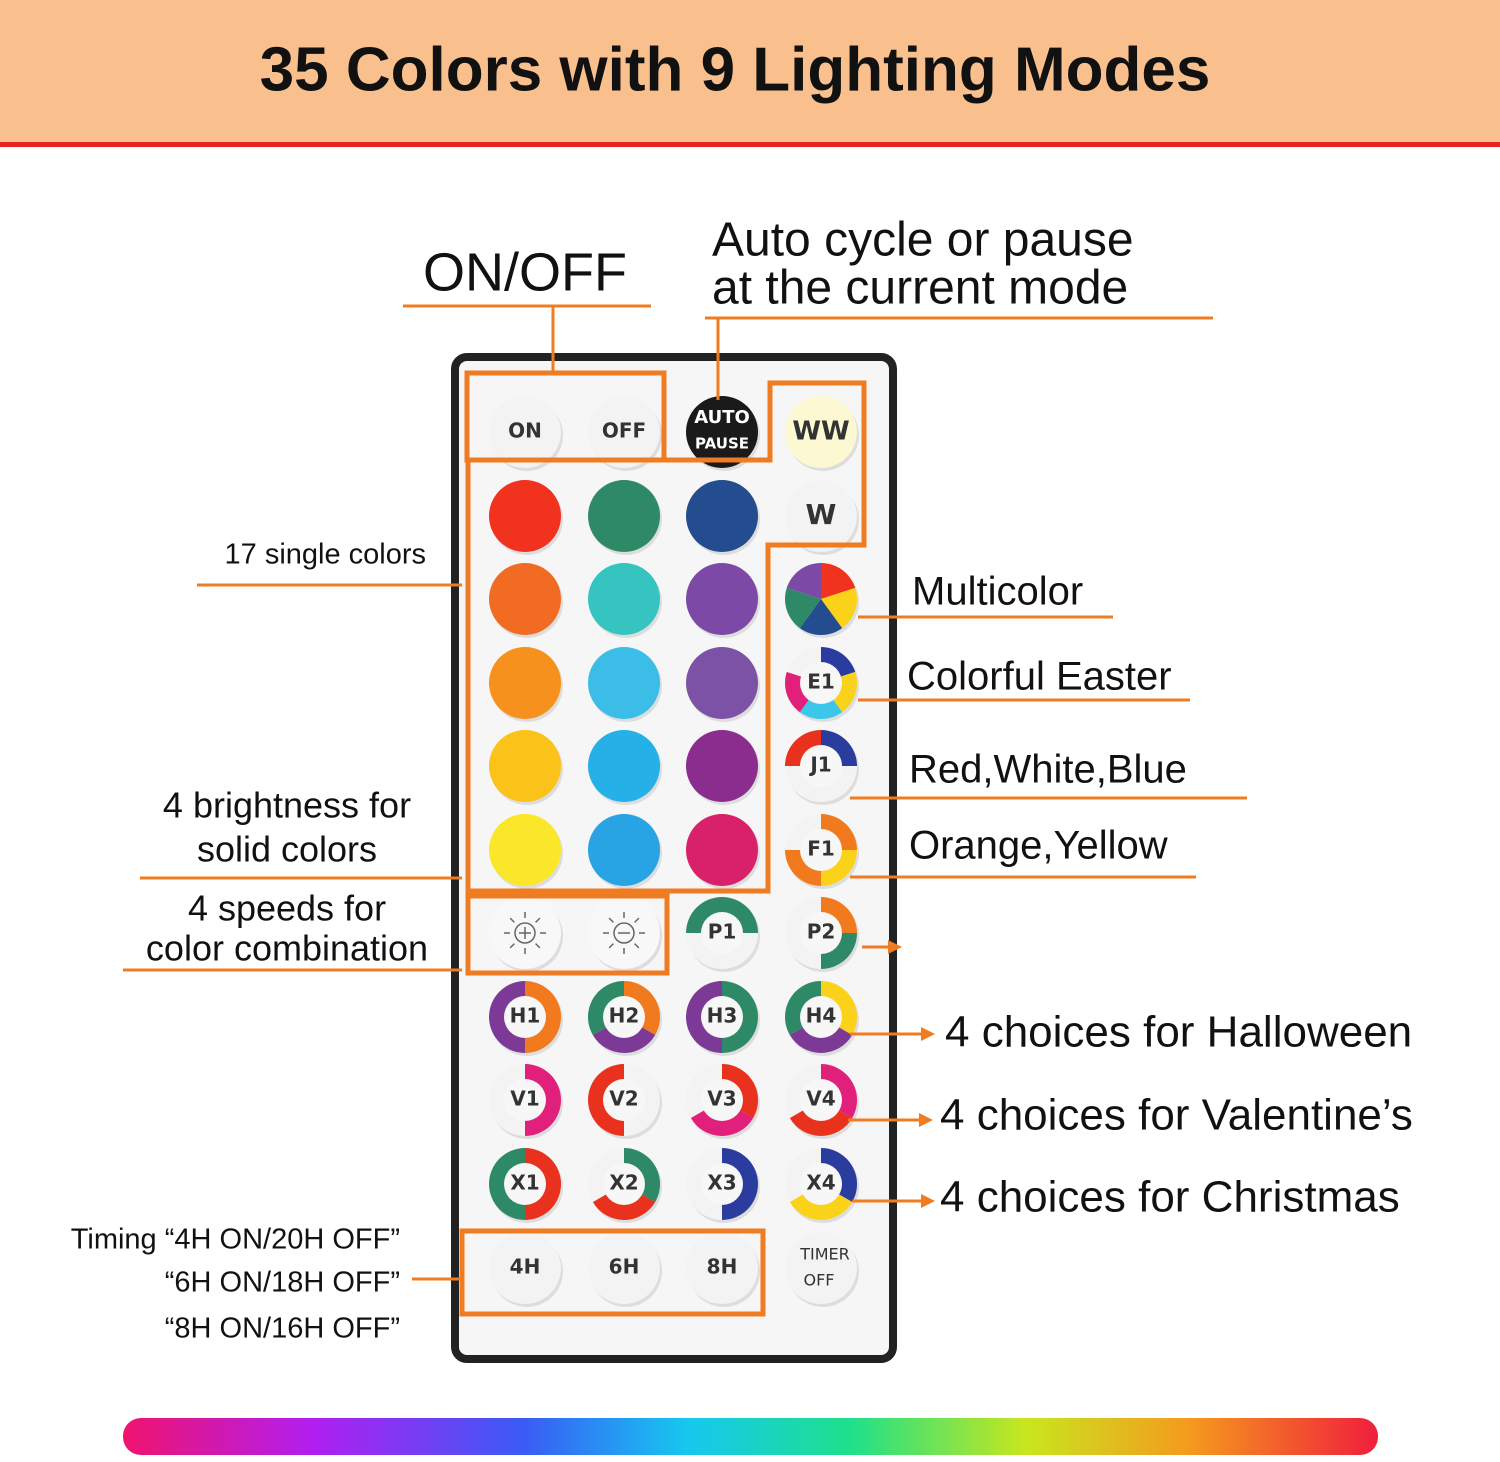 The width and height of the screenshot is (1500, 1462). I want to click on annotation: Auto cycle or pause, so click(923, 240).